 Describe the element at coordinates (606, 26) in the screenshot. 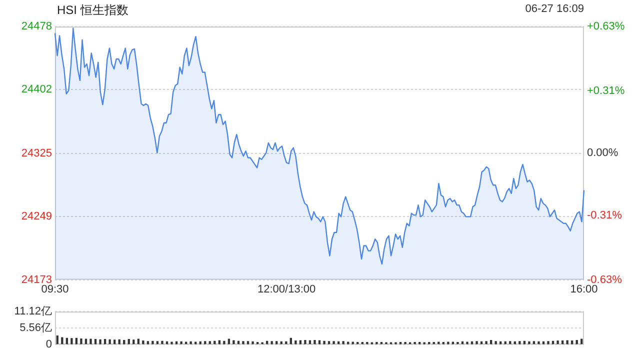

I see `y2-tick-label: +0.63%` at that location.